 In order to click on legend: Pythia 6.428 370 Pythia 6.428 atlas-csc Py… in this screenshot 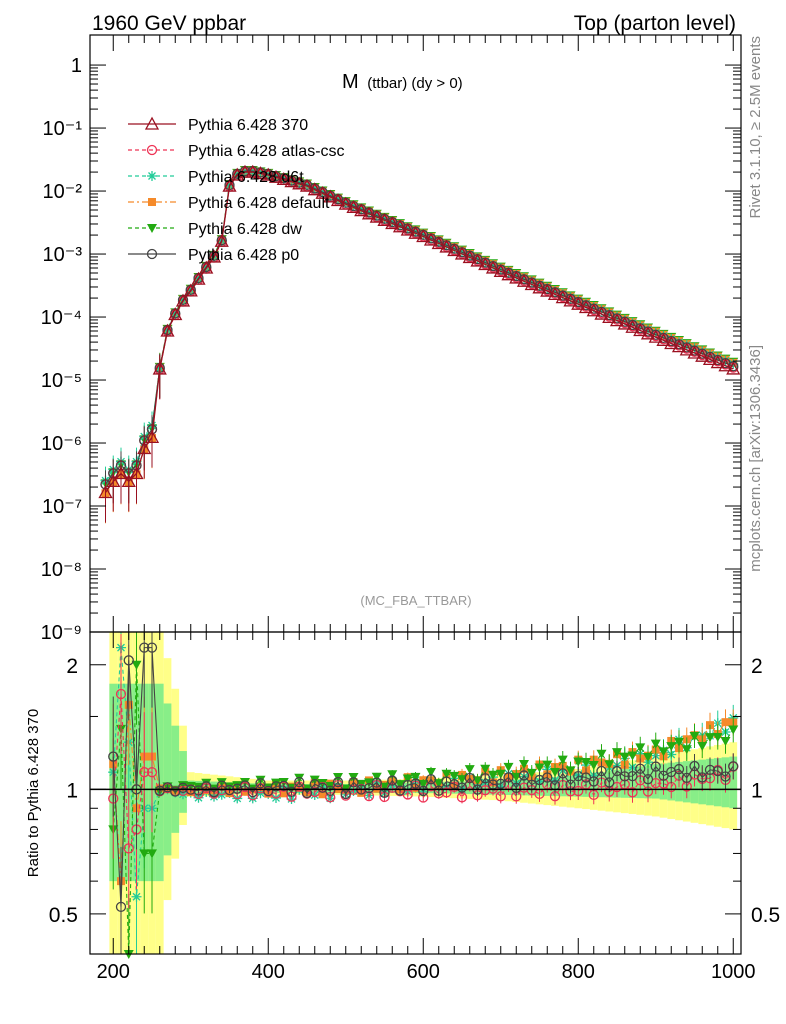, I will do `click(236, 190)`.